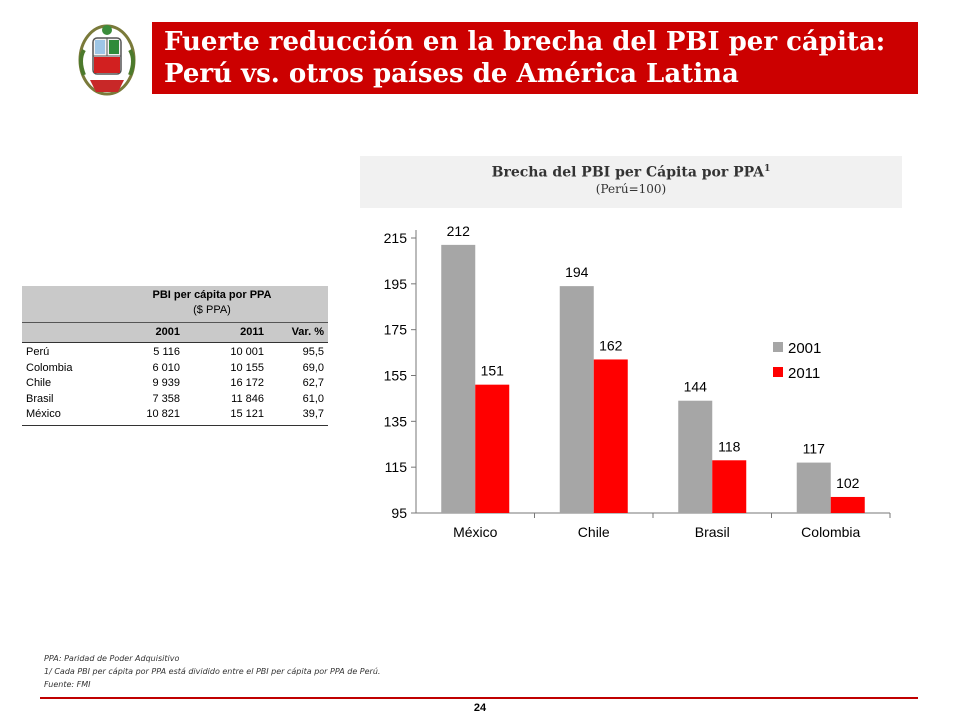  What do you see at coordinates (475, 532) in the screenshot?
I see `x-category-label: México` at bounding box center [475, 532].